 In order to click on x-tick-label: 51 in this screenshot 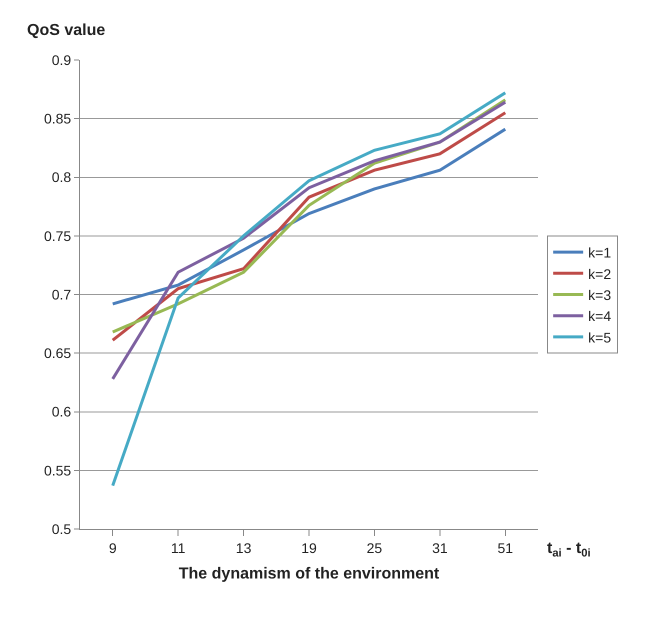, I will do `click(506, 548)`.